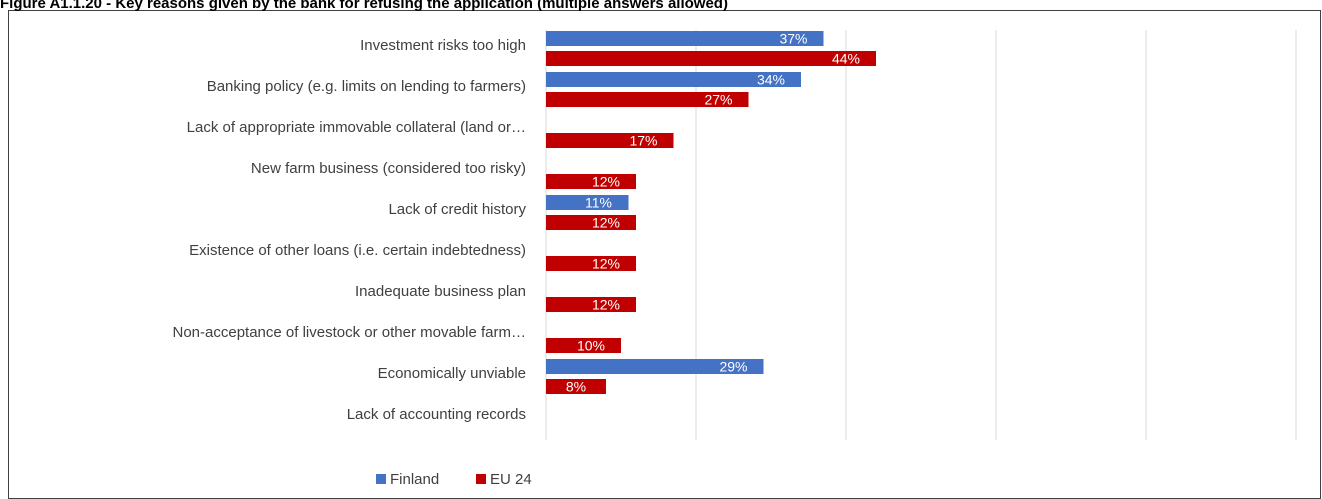 The height and width of the screenshot is (499, 1322). Describe the element at coordinates (643, 141) in the screenshot. I see `value-label: 17%` at that location.